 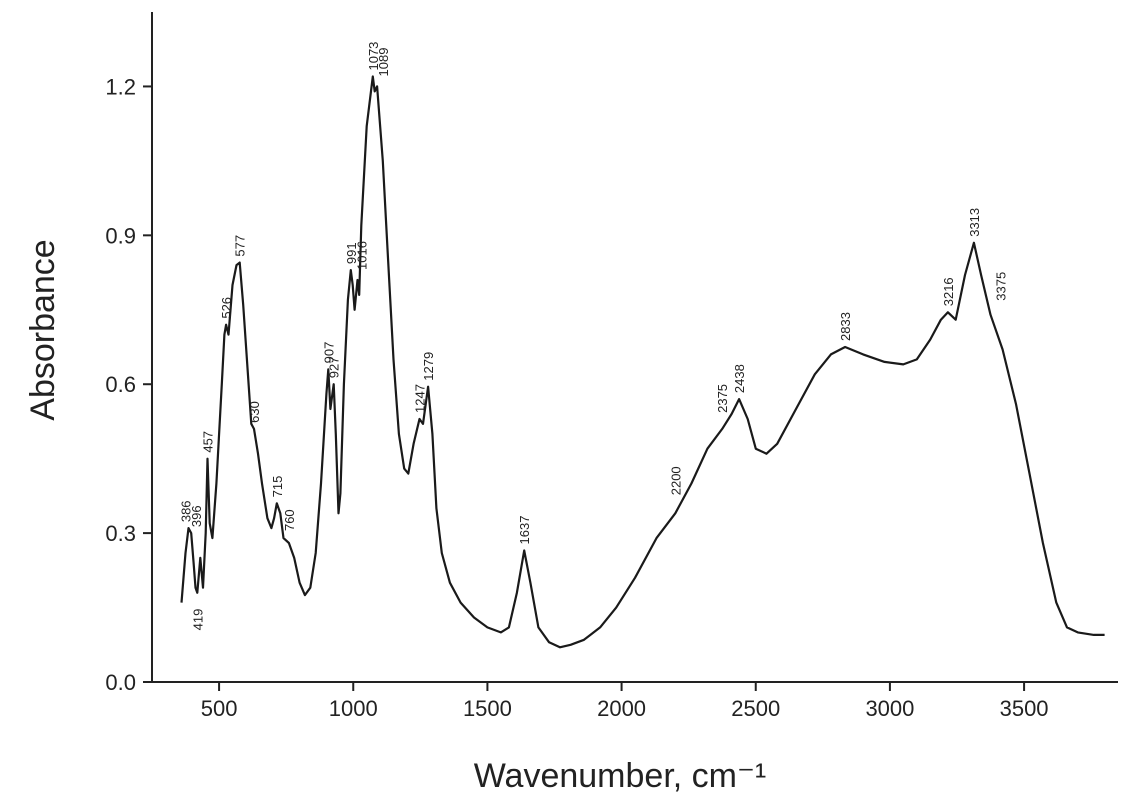 I want to click on peak-label: 1637, so click(x=524, y=530).